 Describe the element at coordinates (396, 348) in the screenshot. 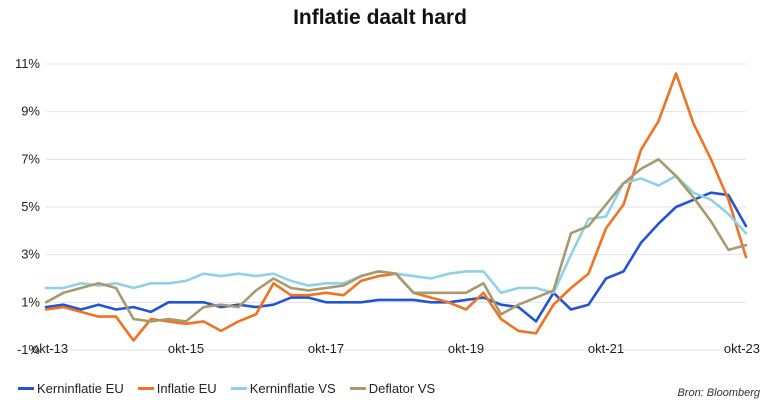

I see `x-axis-ticks: okt-13 okt-15 okt-17 okt-19 okt-21 okt-23` at that location.